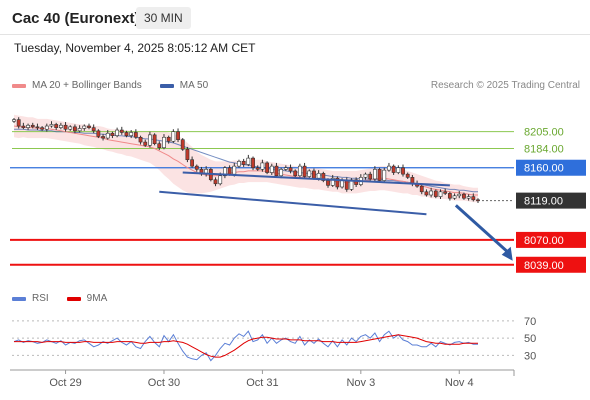  What do you see at coordinates (245, 346) in the screenshot?
I see `rsi-line` at bounding box center [245, 346].